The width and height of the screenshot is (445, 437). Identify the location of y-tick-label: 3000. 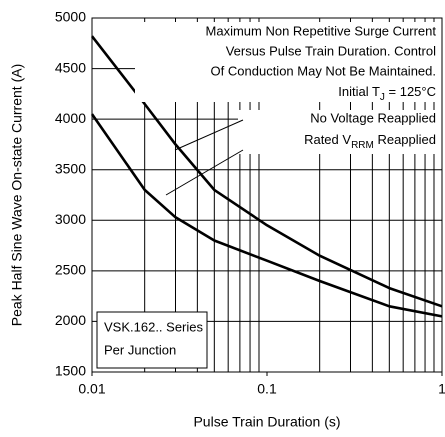
(70, 219).